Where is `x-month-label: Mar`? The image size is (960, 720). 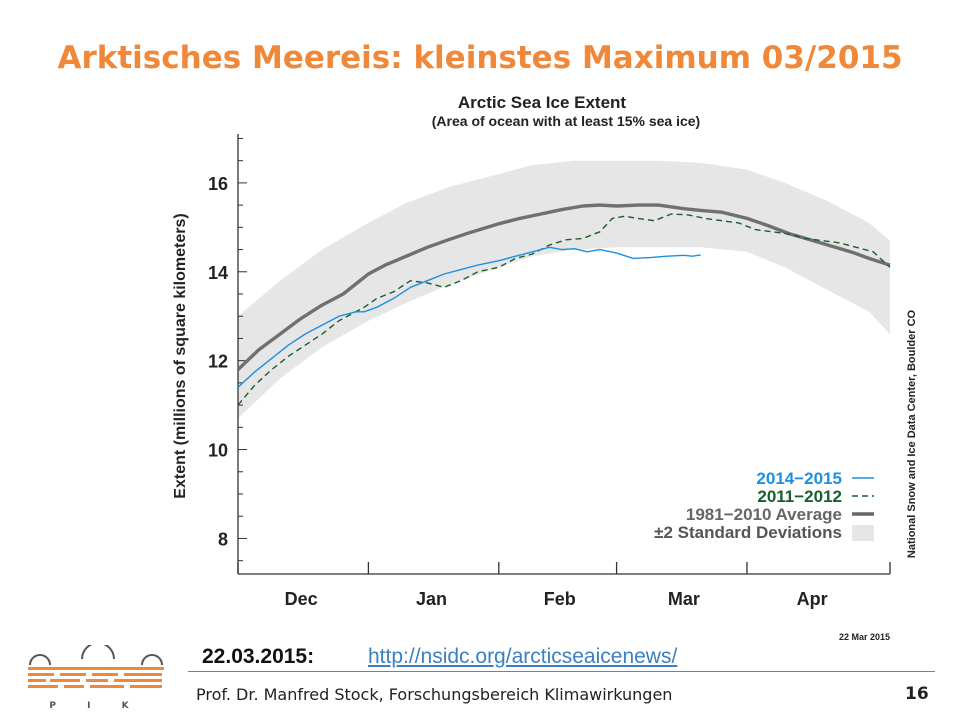 x-month-label: Mar is located at coordinates (684, 599).